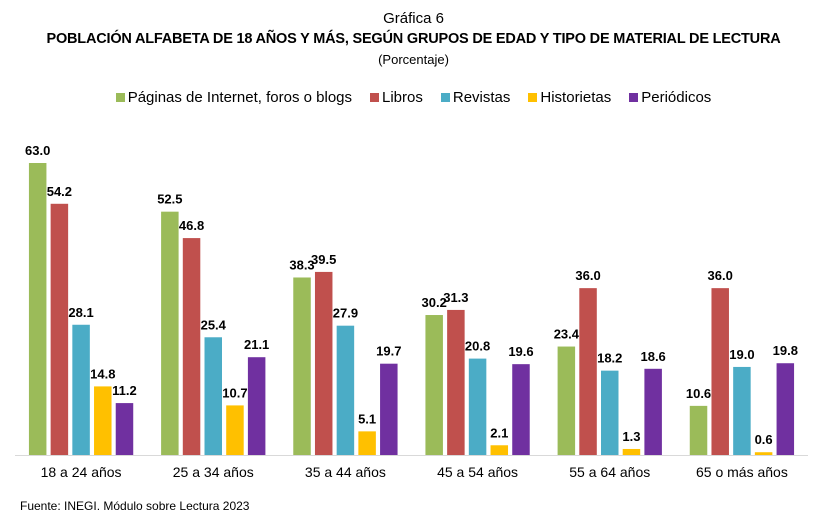  Describe the element at coordinates (323, 259) in the screenshot. I see `data-label: 39.5` at that location.